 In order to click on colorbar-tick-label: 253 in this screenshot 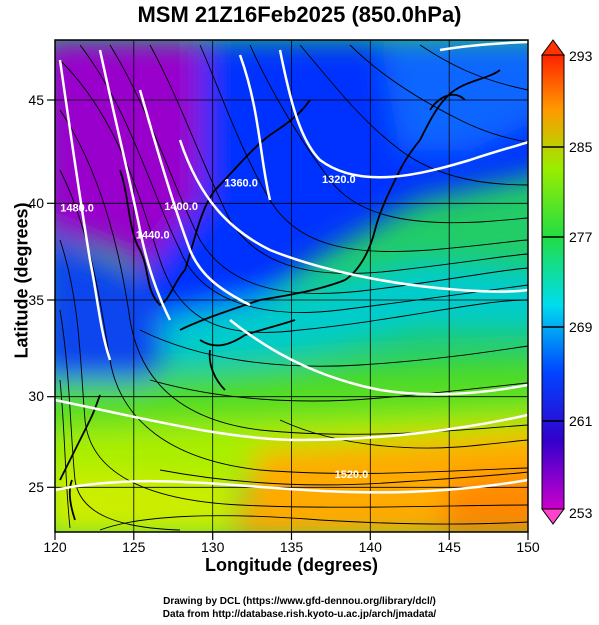, I will do `click(581, 513)`.